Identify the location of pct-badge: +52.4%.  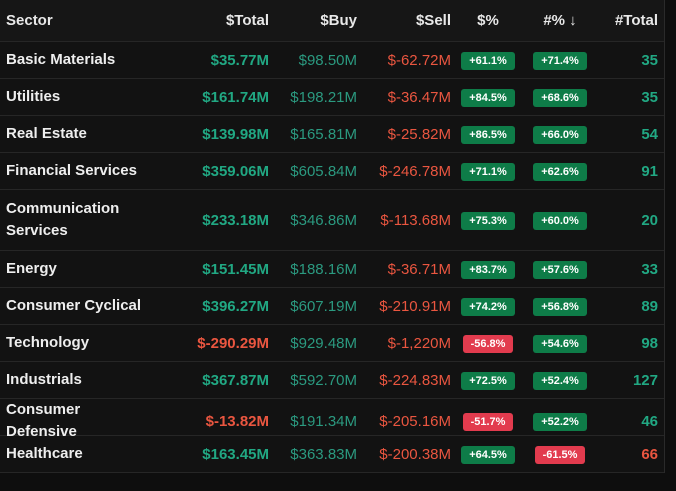
(560, 380).